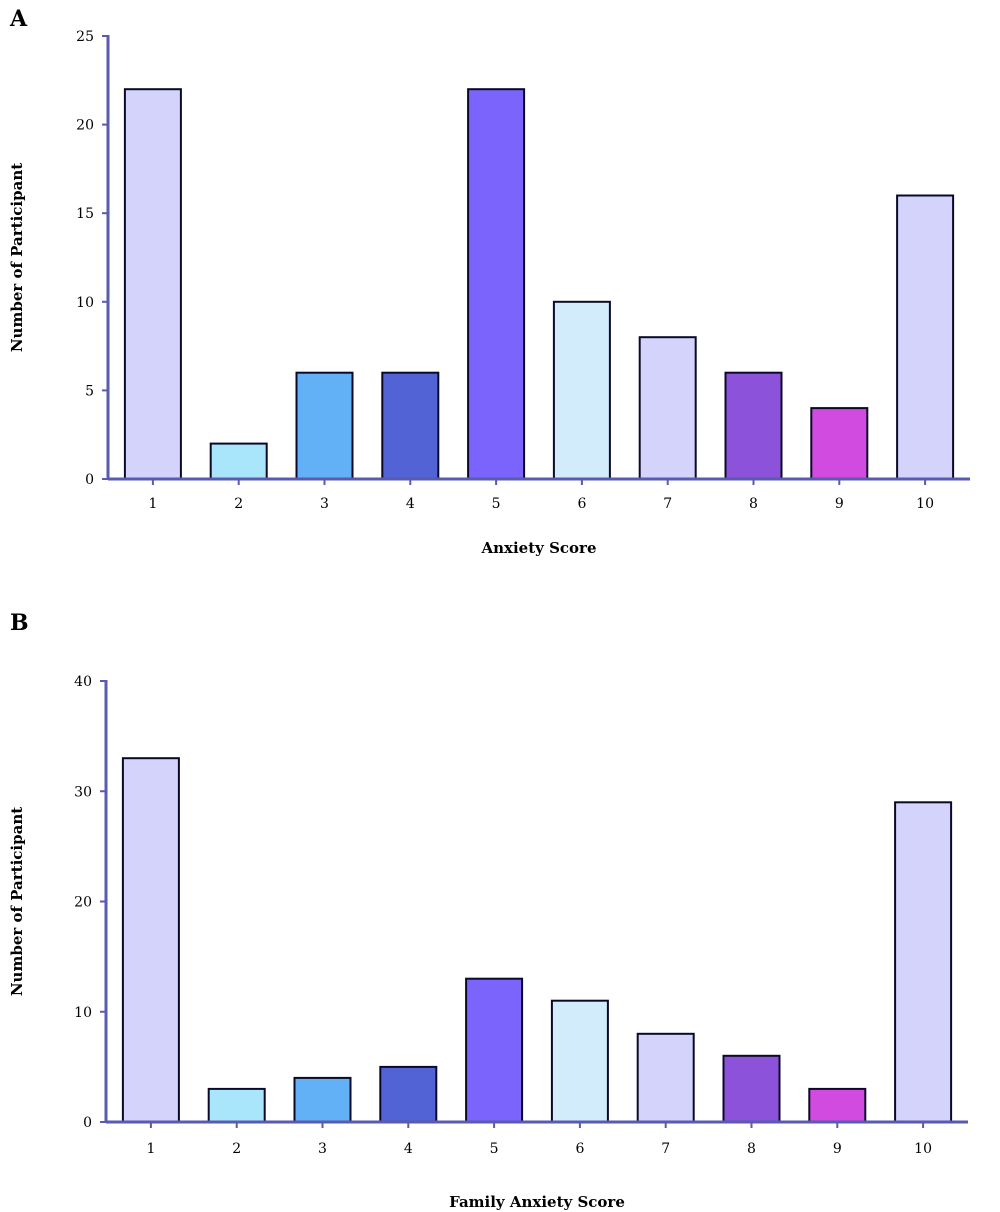 This screenshot has width=1000, height=1212. I want to click on y-tick-label: 25, so click(85, 37).